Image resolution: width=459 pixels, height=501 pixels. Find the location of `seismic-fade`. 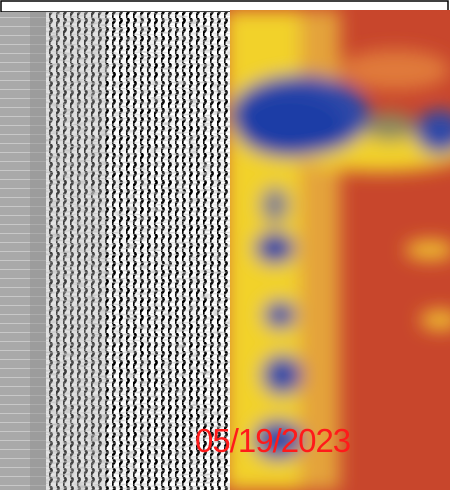

seismic-fade is located at coordinates (76, 251).